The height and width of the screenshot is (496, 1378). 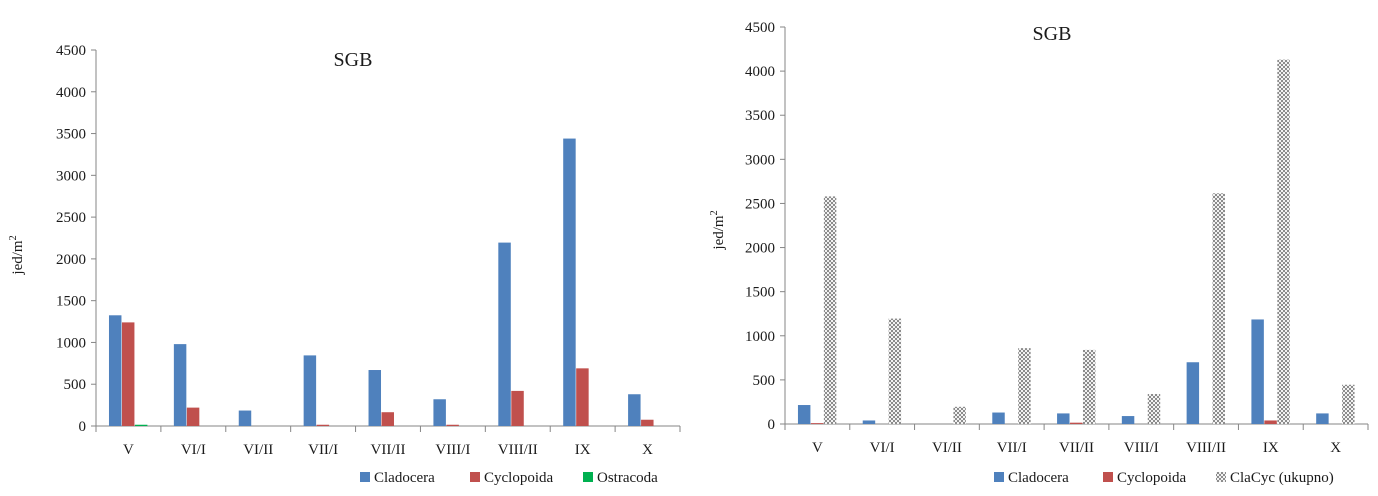 What do you see at coordinates (1089, 386) in the screenshot?
I see `bar-clacyc-ukupno-vii-ii` at bounding box center [1089, 386].